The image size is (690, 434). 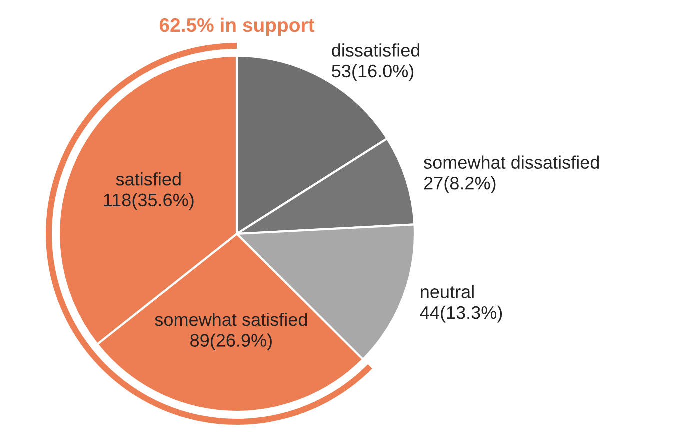 I want to click on data-label: 44(13.3%), so click(x=461, y=314).